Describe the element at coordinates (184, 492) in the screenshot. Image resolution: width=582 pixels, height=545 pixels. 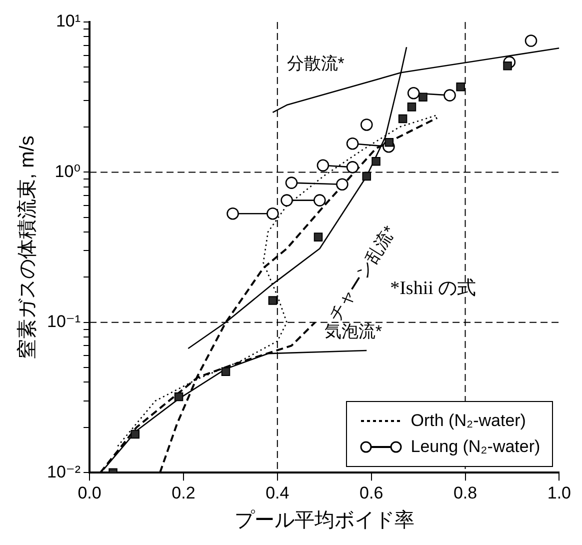
I see `x-tick-label: 0.2` at that location.